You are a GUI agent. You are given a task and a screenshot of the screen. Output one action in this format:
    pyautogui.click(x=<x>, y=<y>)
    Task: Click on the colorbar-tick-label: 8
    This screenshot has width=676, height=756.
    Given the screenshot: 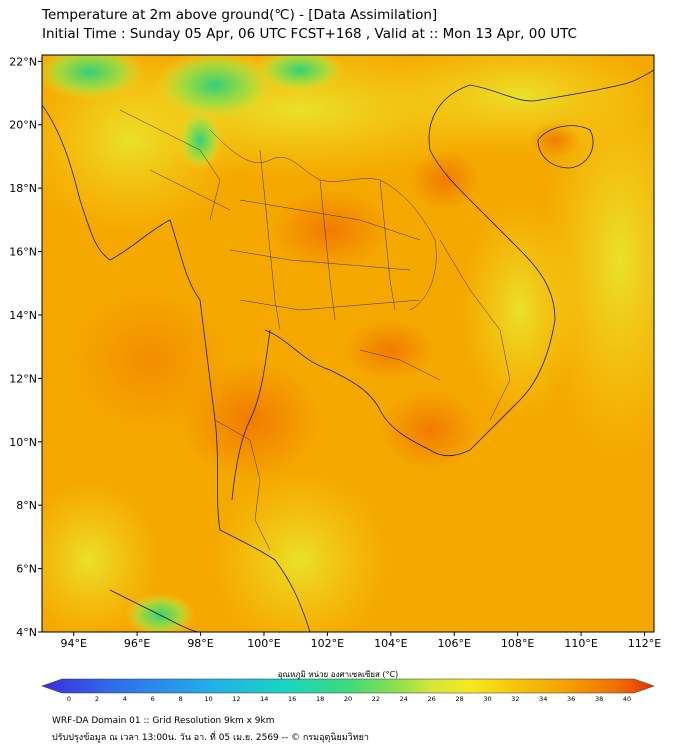 What is the action you would take?
    pyautogui.click(x=181, y=699)
    